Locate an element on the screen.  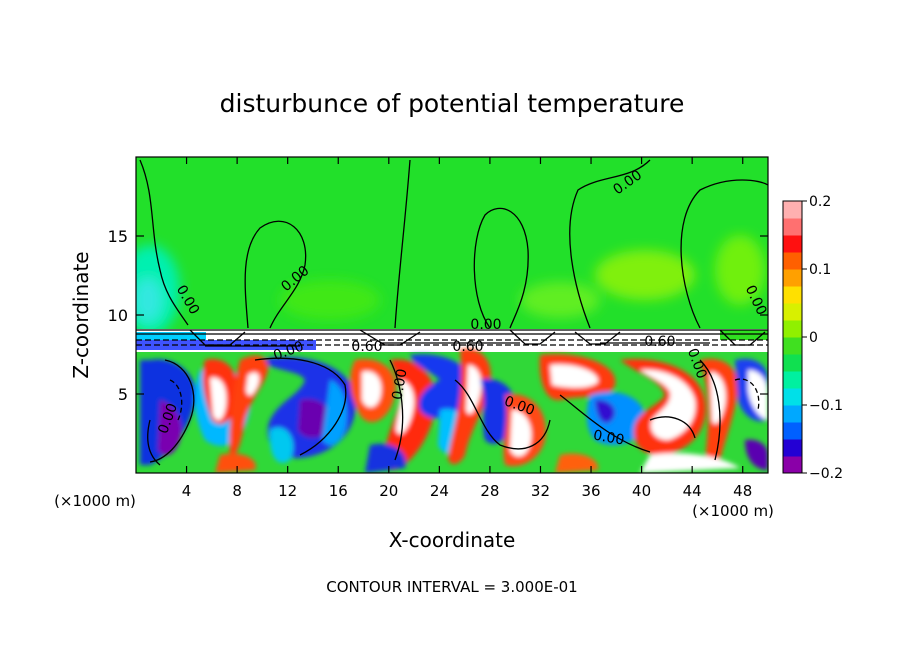
x-tick-label: 44 is located at coordinates (692, 491).